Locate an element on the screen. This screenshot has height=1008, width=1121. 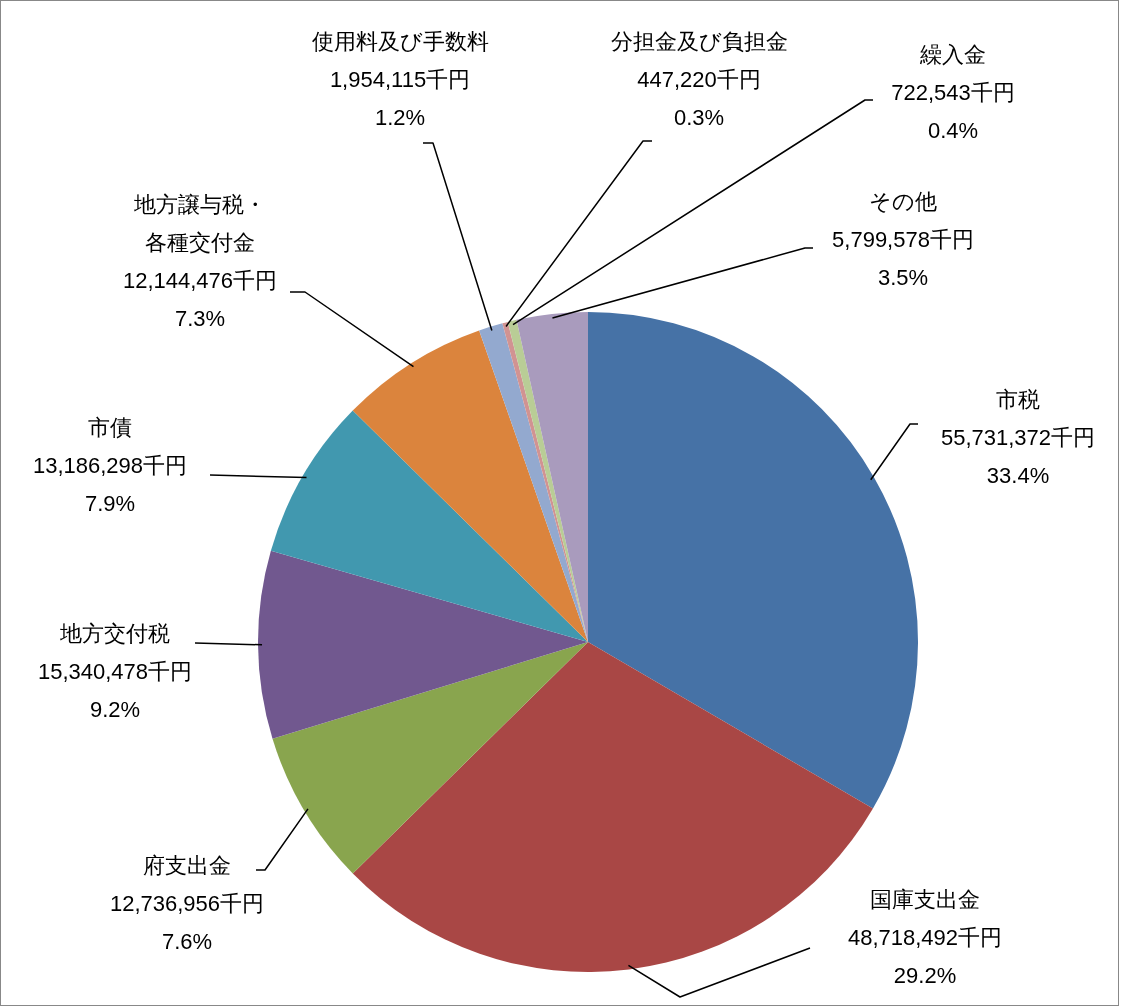
data-label: 5,799,578千円 3.5% is located at coordinates (903, 258).